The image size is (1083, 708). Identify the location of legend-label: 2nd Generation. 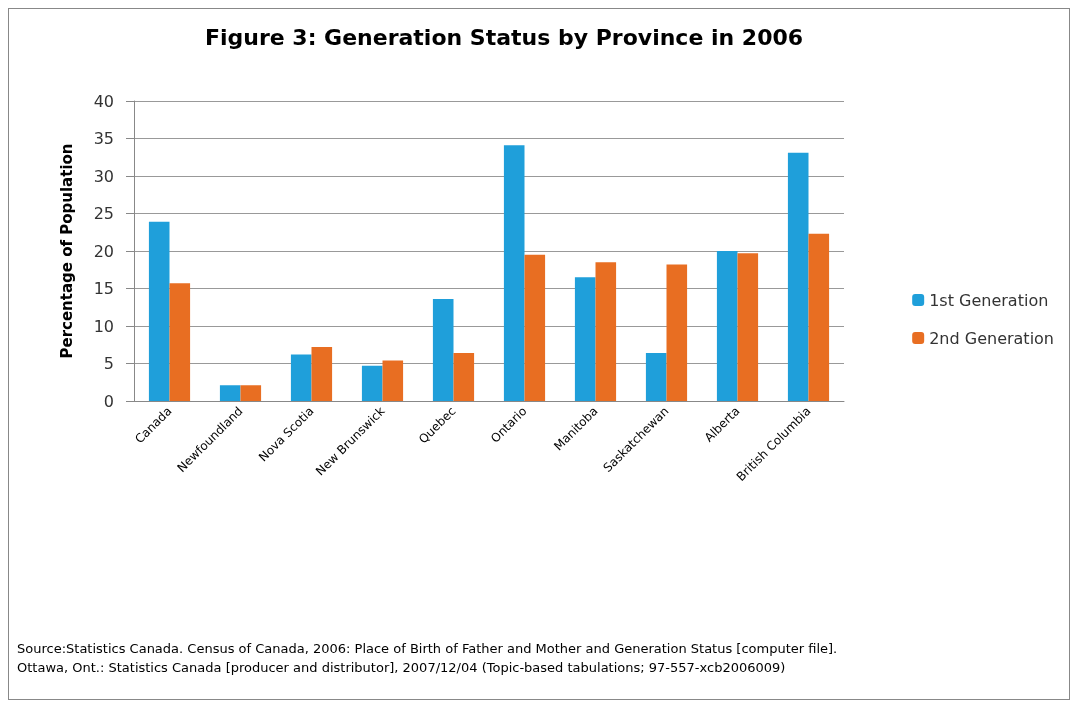
(992, 338).